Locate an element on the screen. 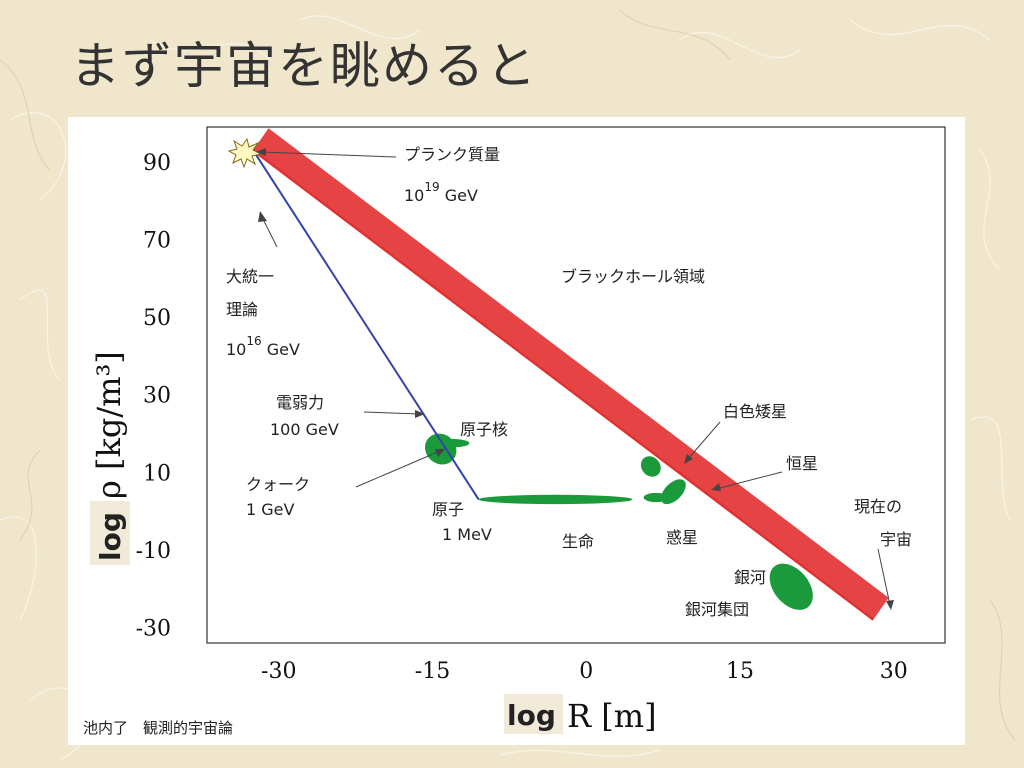  x-axis-log-word: log is located at coordinates (531, 715).